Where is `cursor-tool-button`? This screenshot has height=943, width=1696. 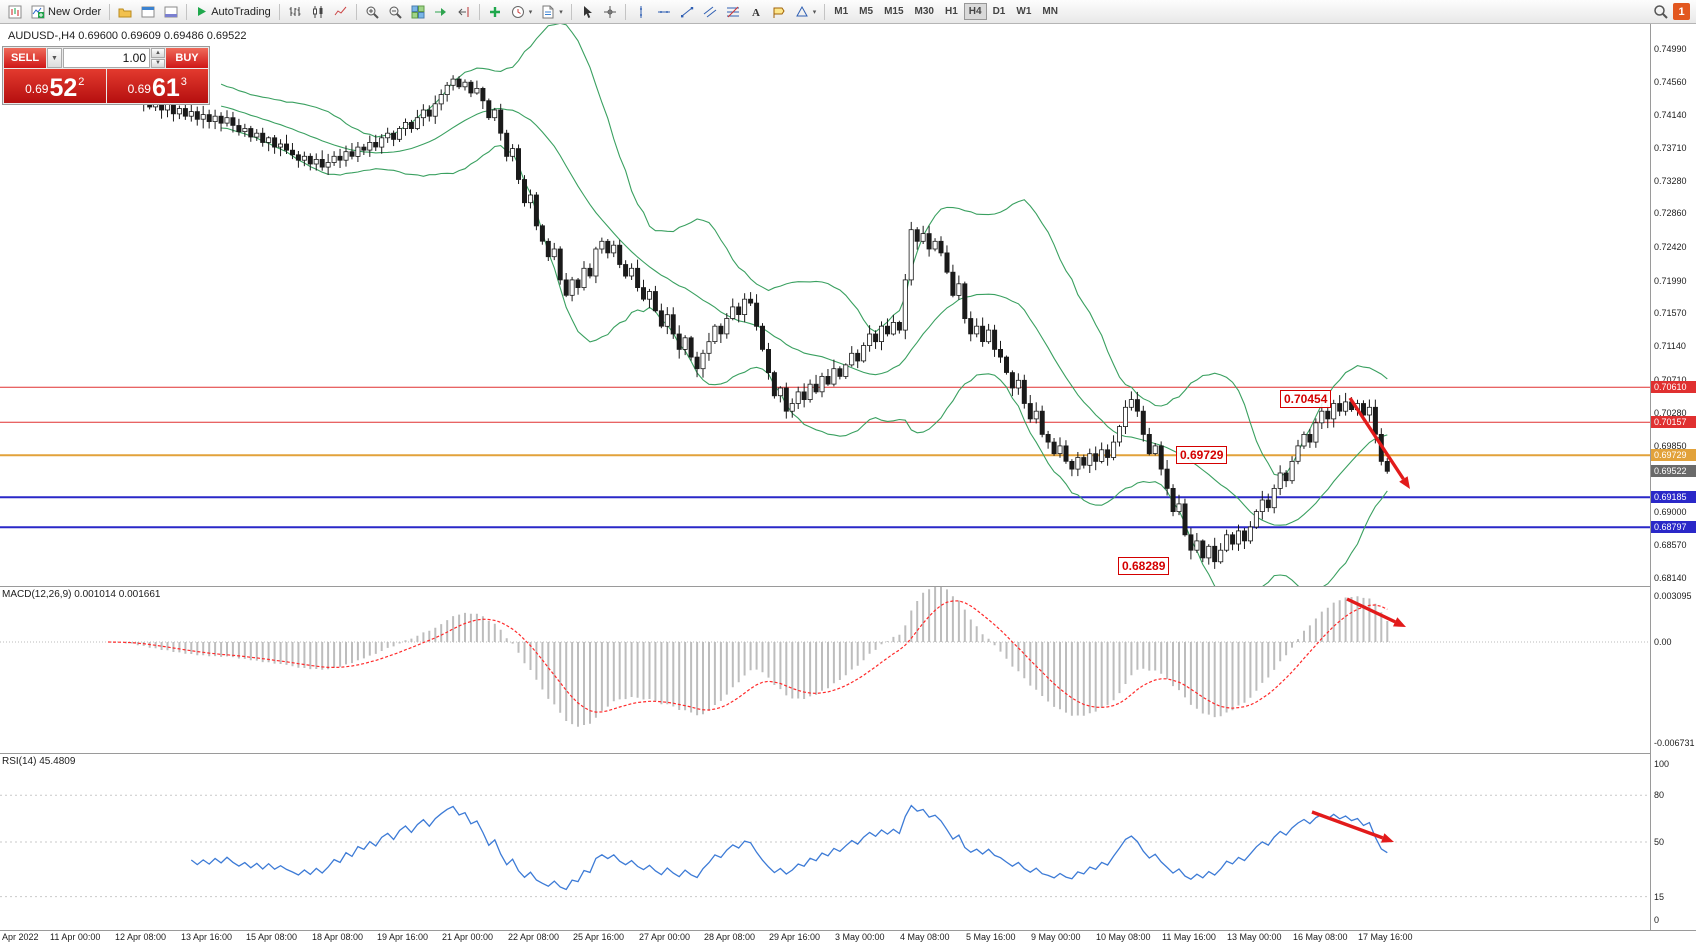 cursor-tool-button is located at coordinates (587, 12).